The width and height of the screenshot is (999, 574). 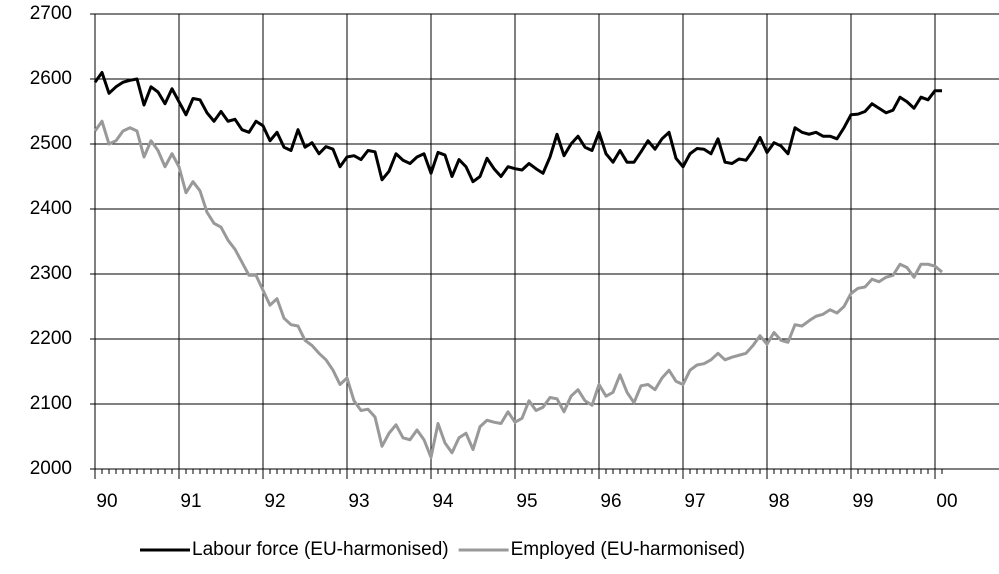 What do you see at coordinates (778, 501) in the screenshot?
I see `x-tick-label: 98` at bounding box center [778, 501].